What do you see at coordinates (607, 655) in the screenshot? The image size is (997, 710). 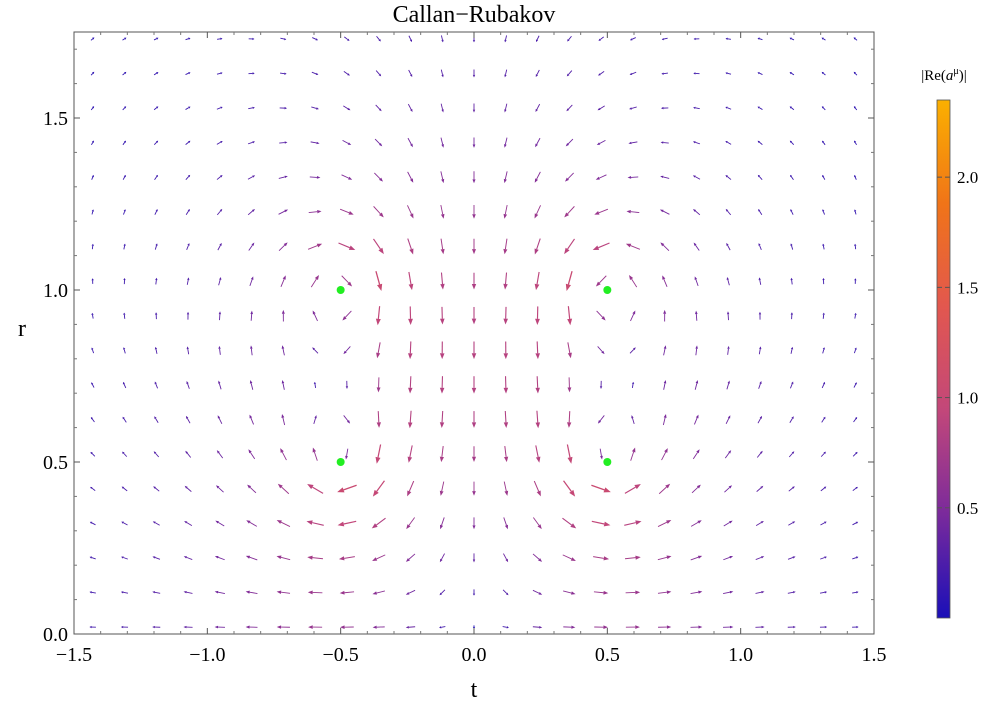 I see `x-tick-label: 0.5` at bounding box center [607, 655].